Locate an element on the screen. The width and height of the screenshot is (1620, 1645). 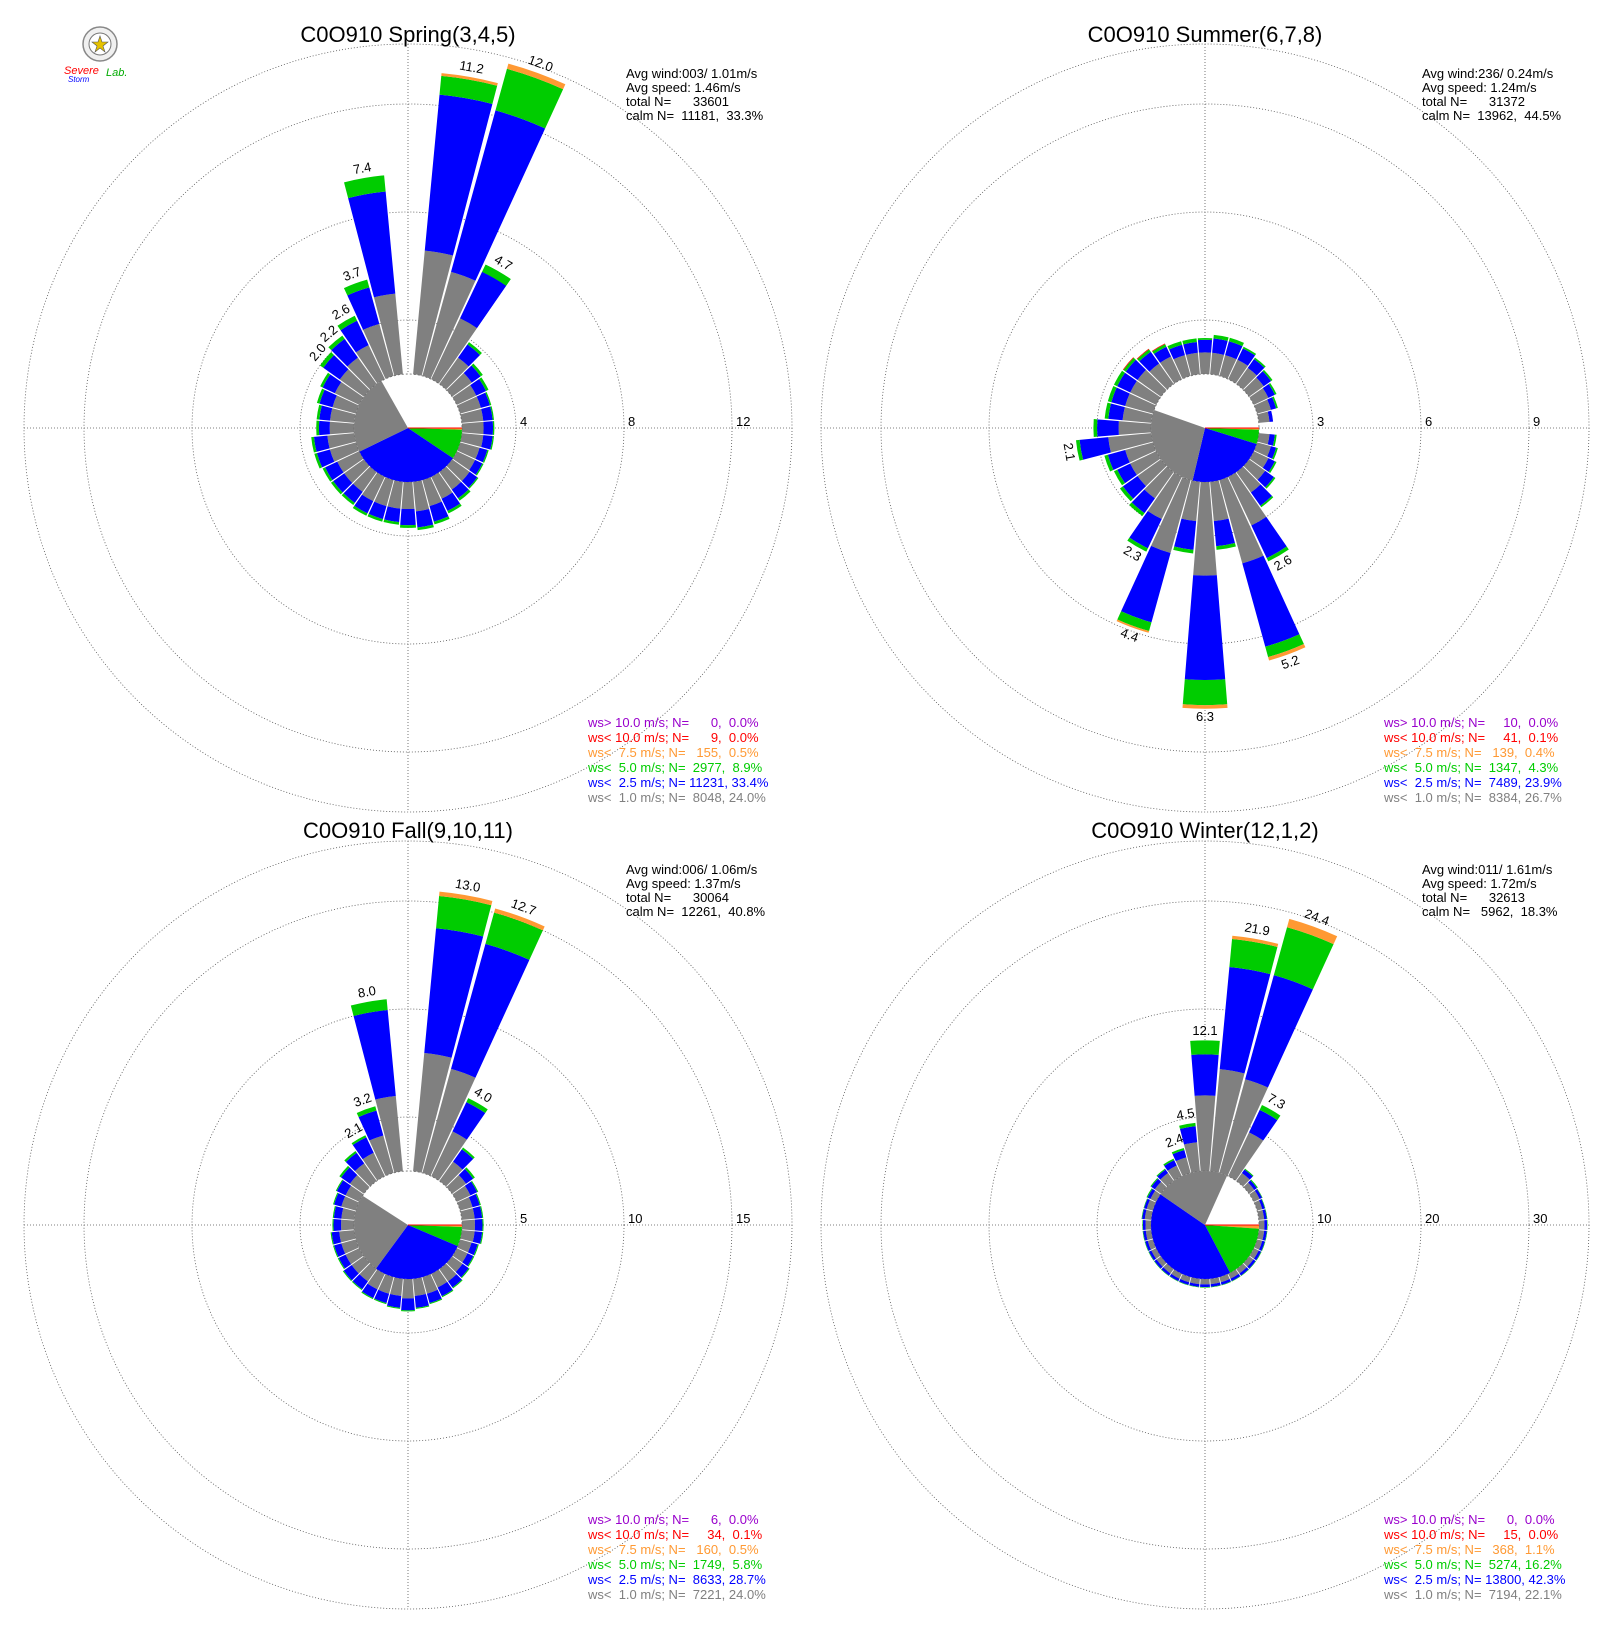
stat-line: Avg speed: 1.37m/s is located at coordinates (683, 883).